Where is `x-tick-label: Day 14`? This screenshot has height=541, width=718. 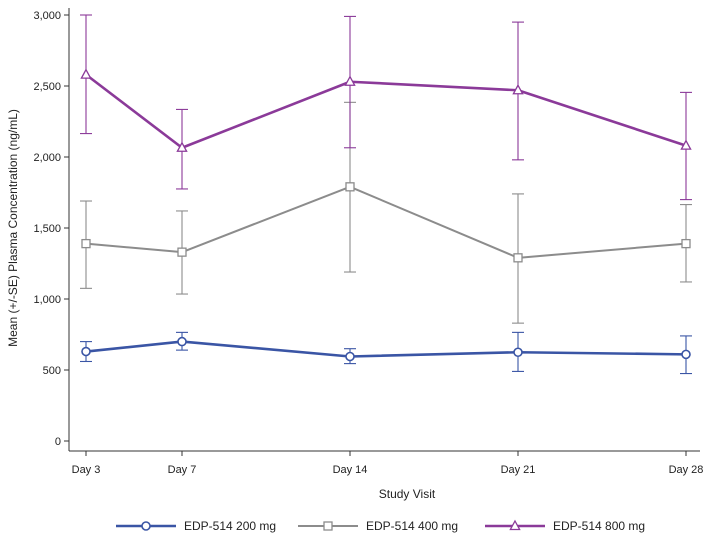 x-tick-label: Day 14 is located at coordinates (350, 470).